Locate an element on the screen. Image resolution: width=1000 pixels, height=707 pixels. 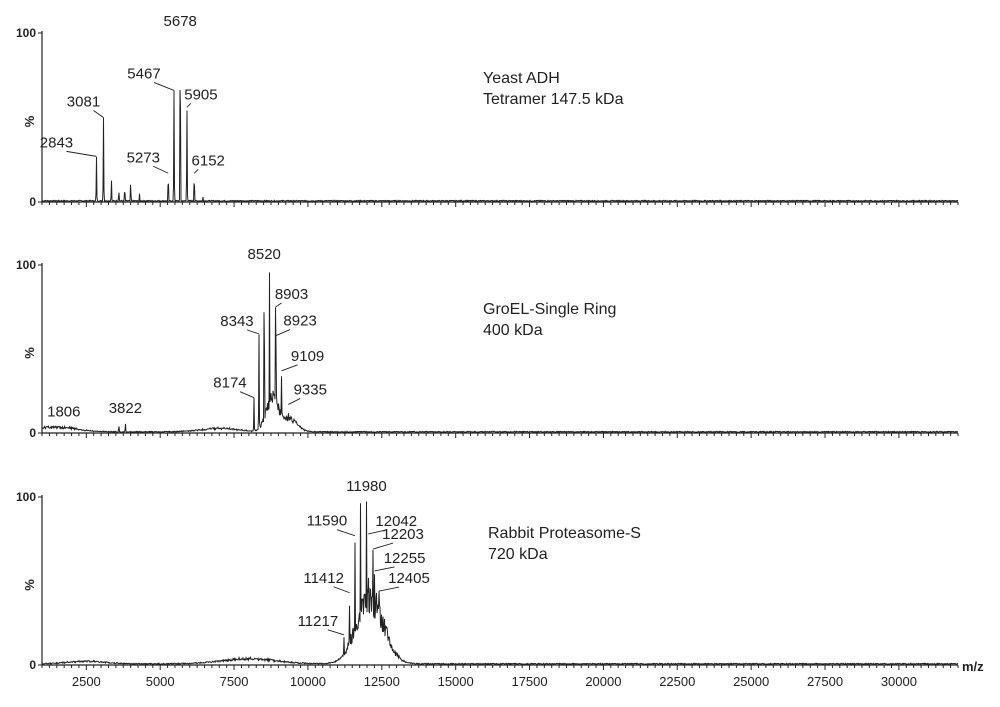
spectrum-trace is located at coordinates (500, 146).